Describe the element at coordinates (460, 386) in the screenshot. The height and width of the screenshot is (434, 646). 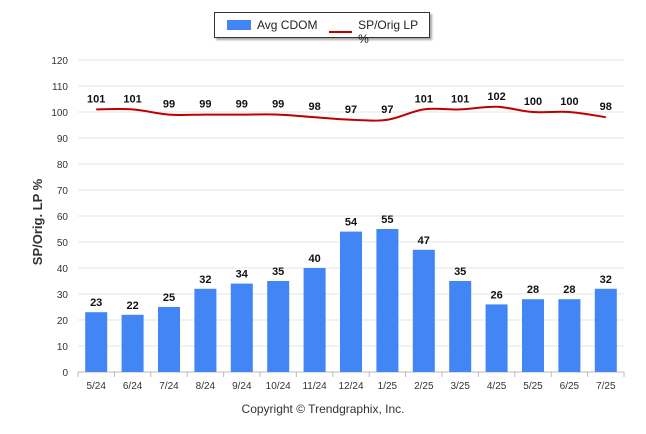
I see `x-tick-label: 3/25` at that location.